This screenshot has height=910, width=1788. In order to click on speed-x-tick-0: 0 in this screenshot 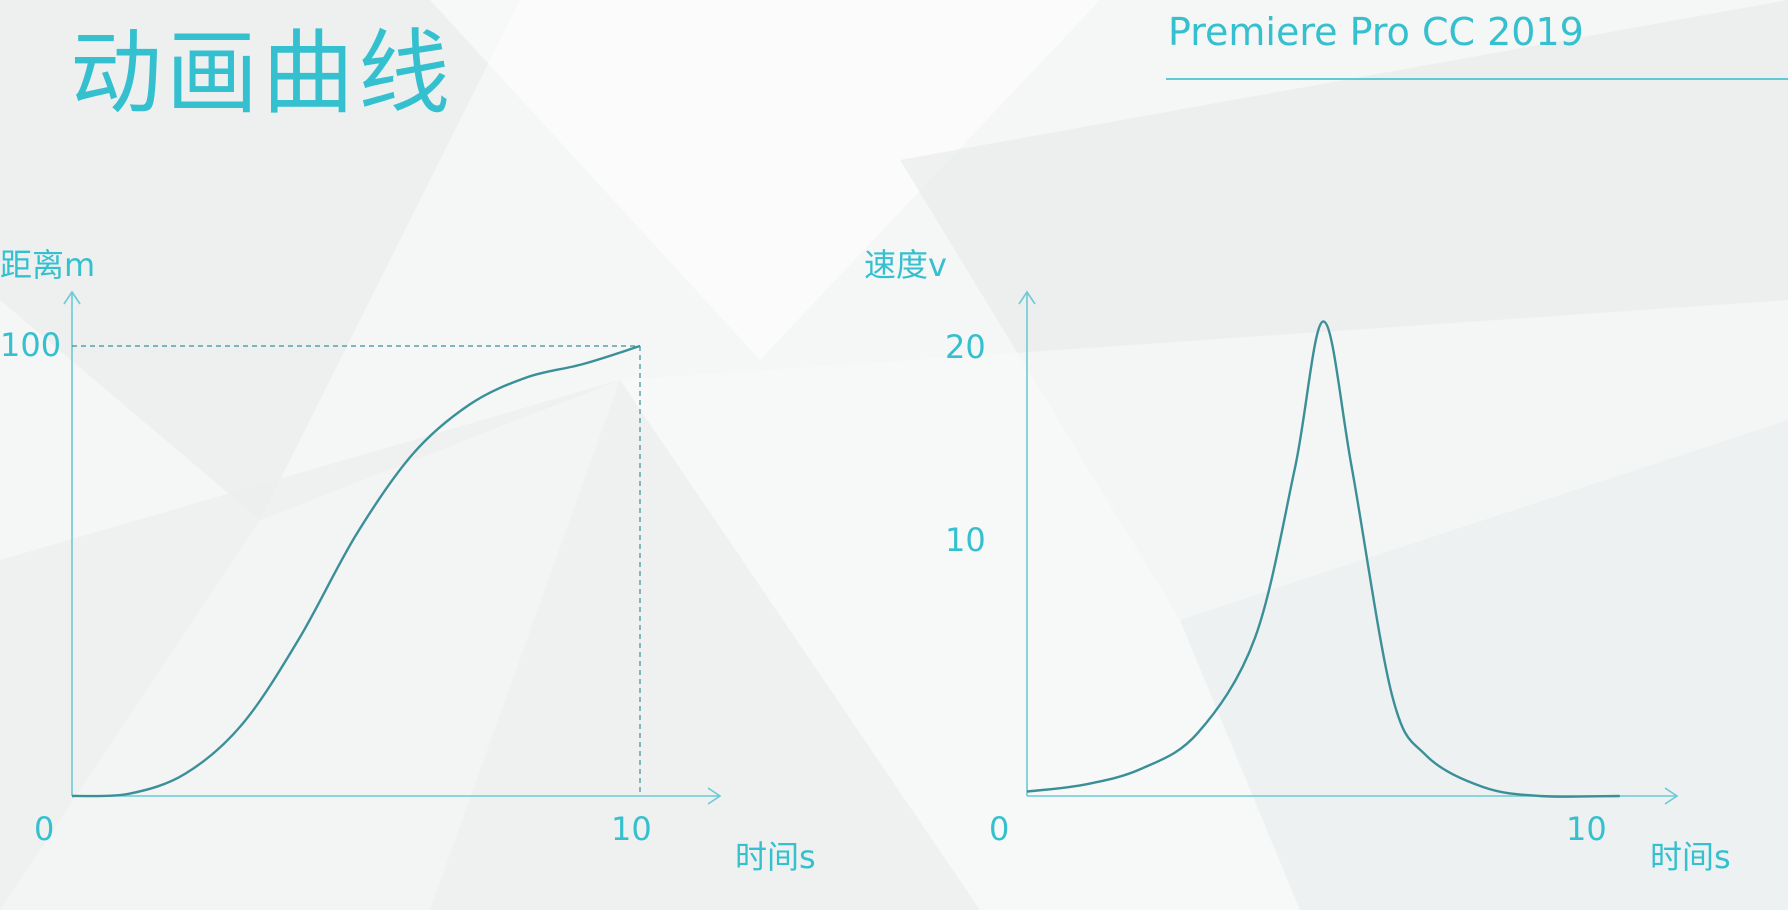, I will do `click(999, 829)`.